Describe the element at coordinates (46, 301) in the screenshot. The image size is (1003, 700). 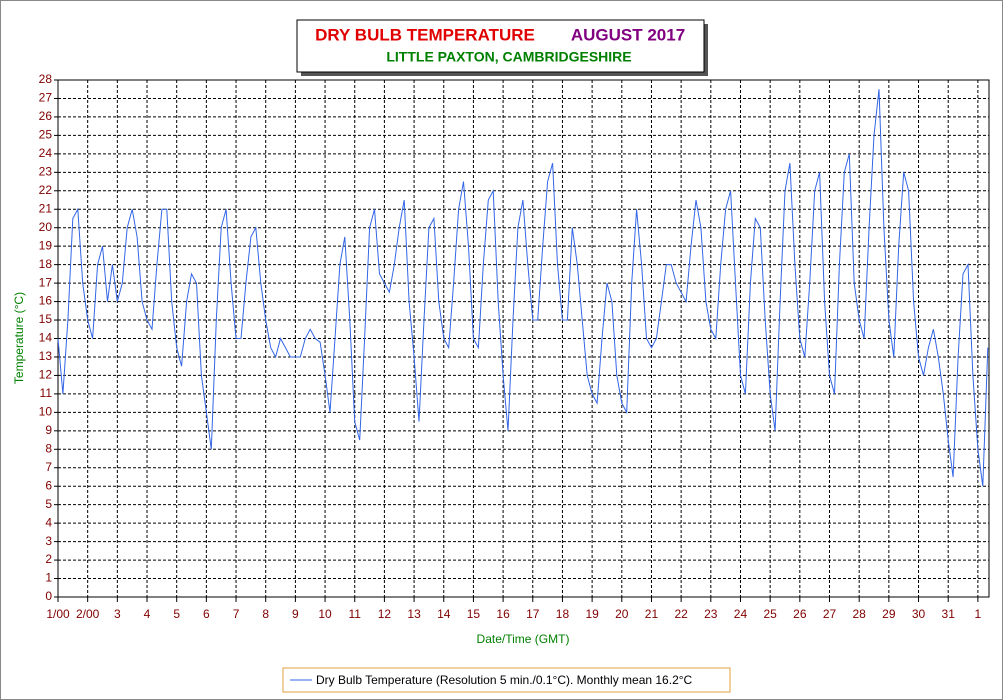
I see `y-tick-label: 16` at that location.